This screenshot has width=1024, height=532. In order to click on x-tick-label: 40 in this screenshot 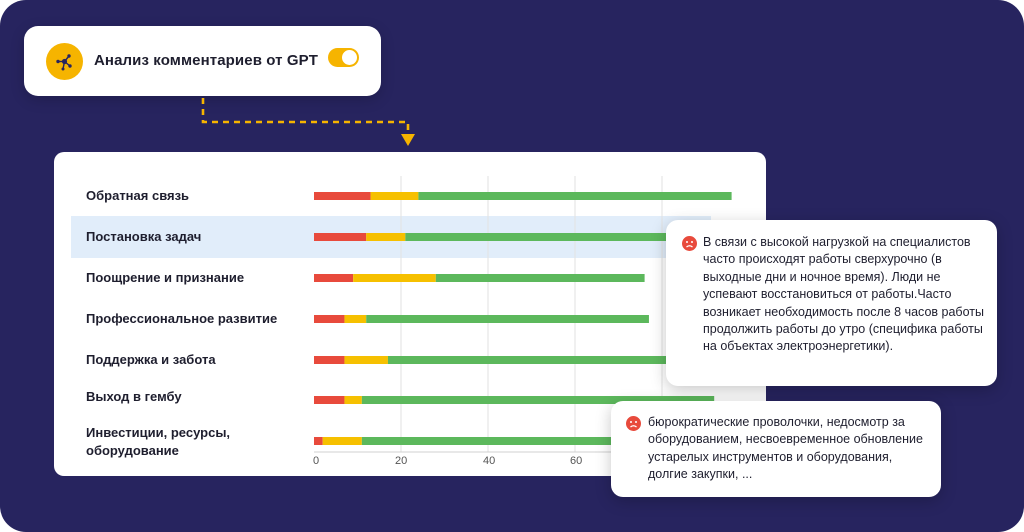, I will do `click(489, 461)`.